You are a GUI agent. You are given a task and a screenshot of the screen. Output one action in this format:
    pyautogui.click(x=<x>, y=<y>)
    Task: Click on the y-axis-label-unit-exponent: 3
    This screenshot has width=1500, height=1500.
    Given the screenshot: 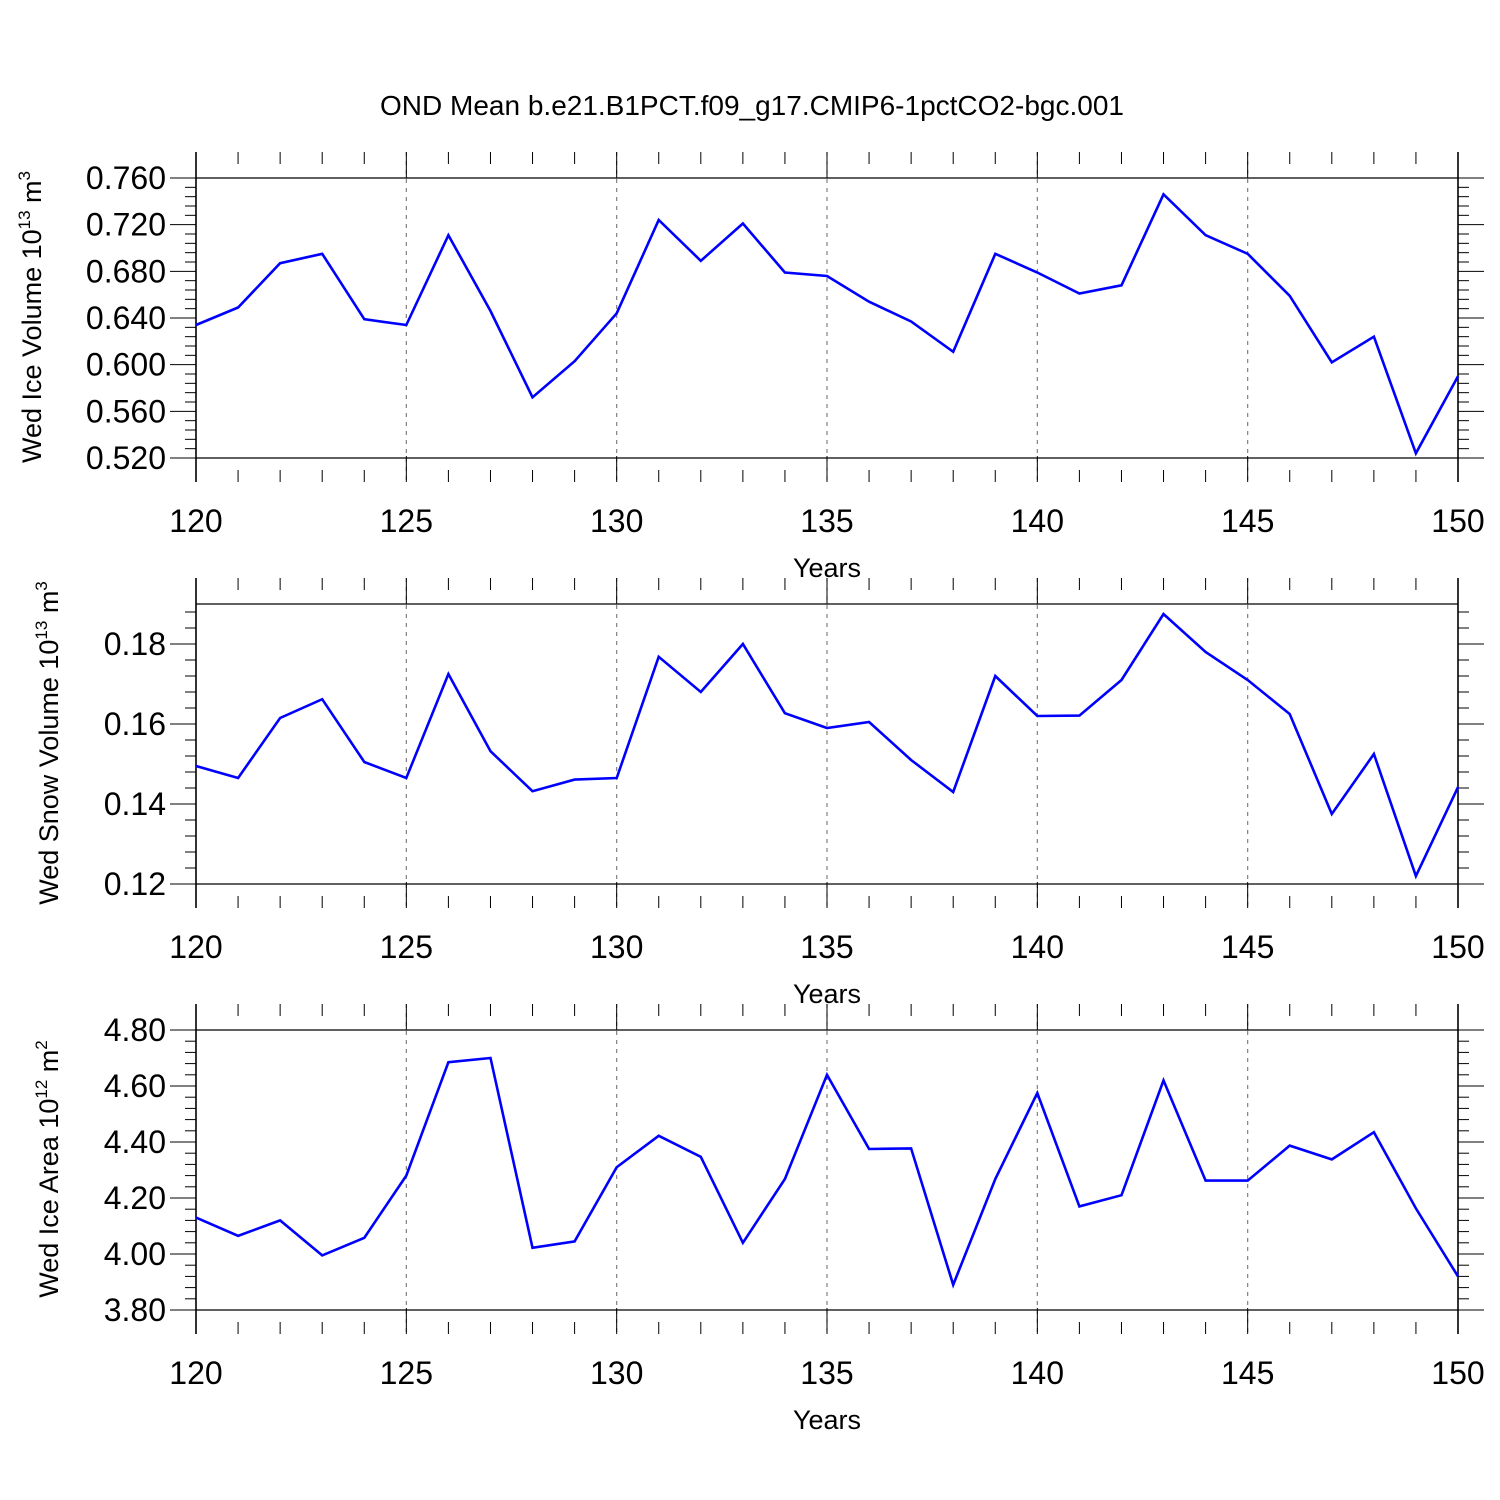 What is the action you would take?
    pyautogui.click(x=24, y=175)
    